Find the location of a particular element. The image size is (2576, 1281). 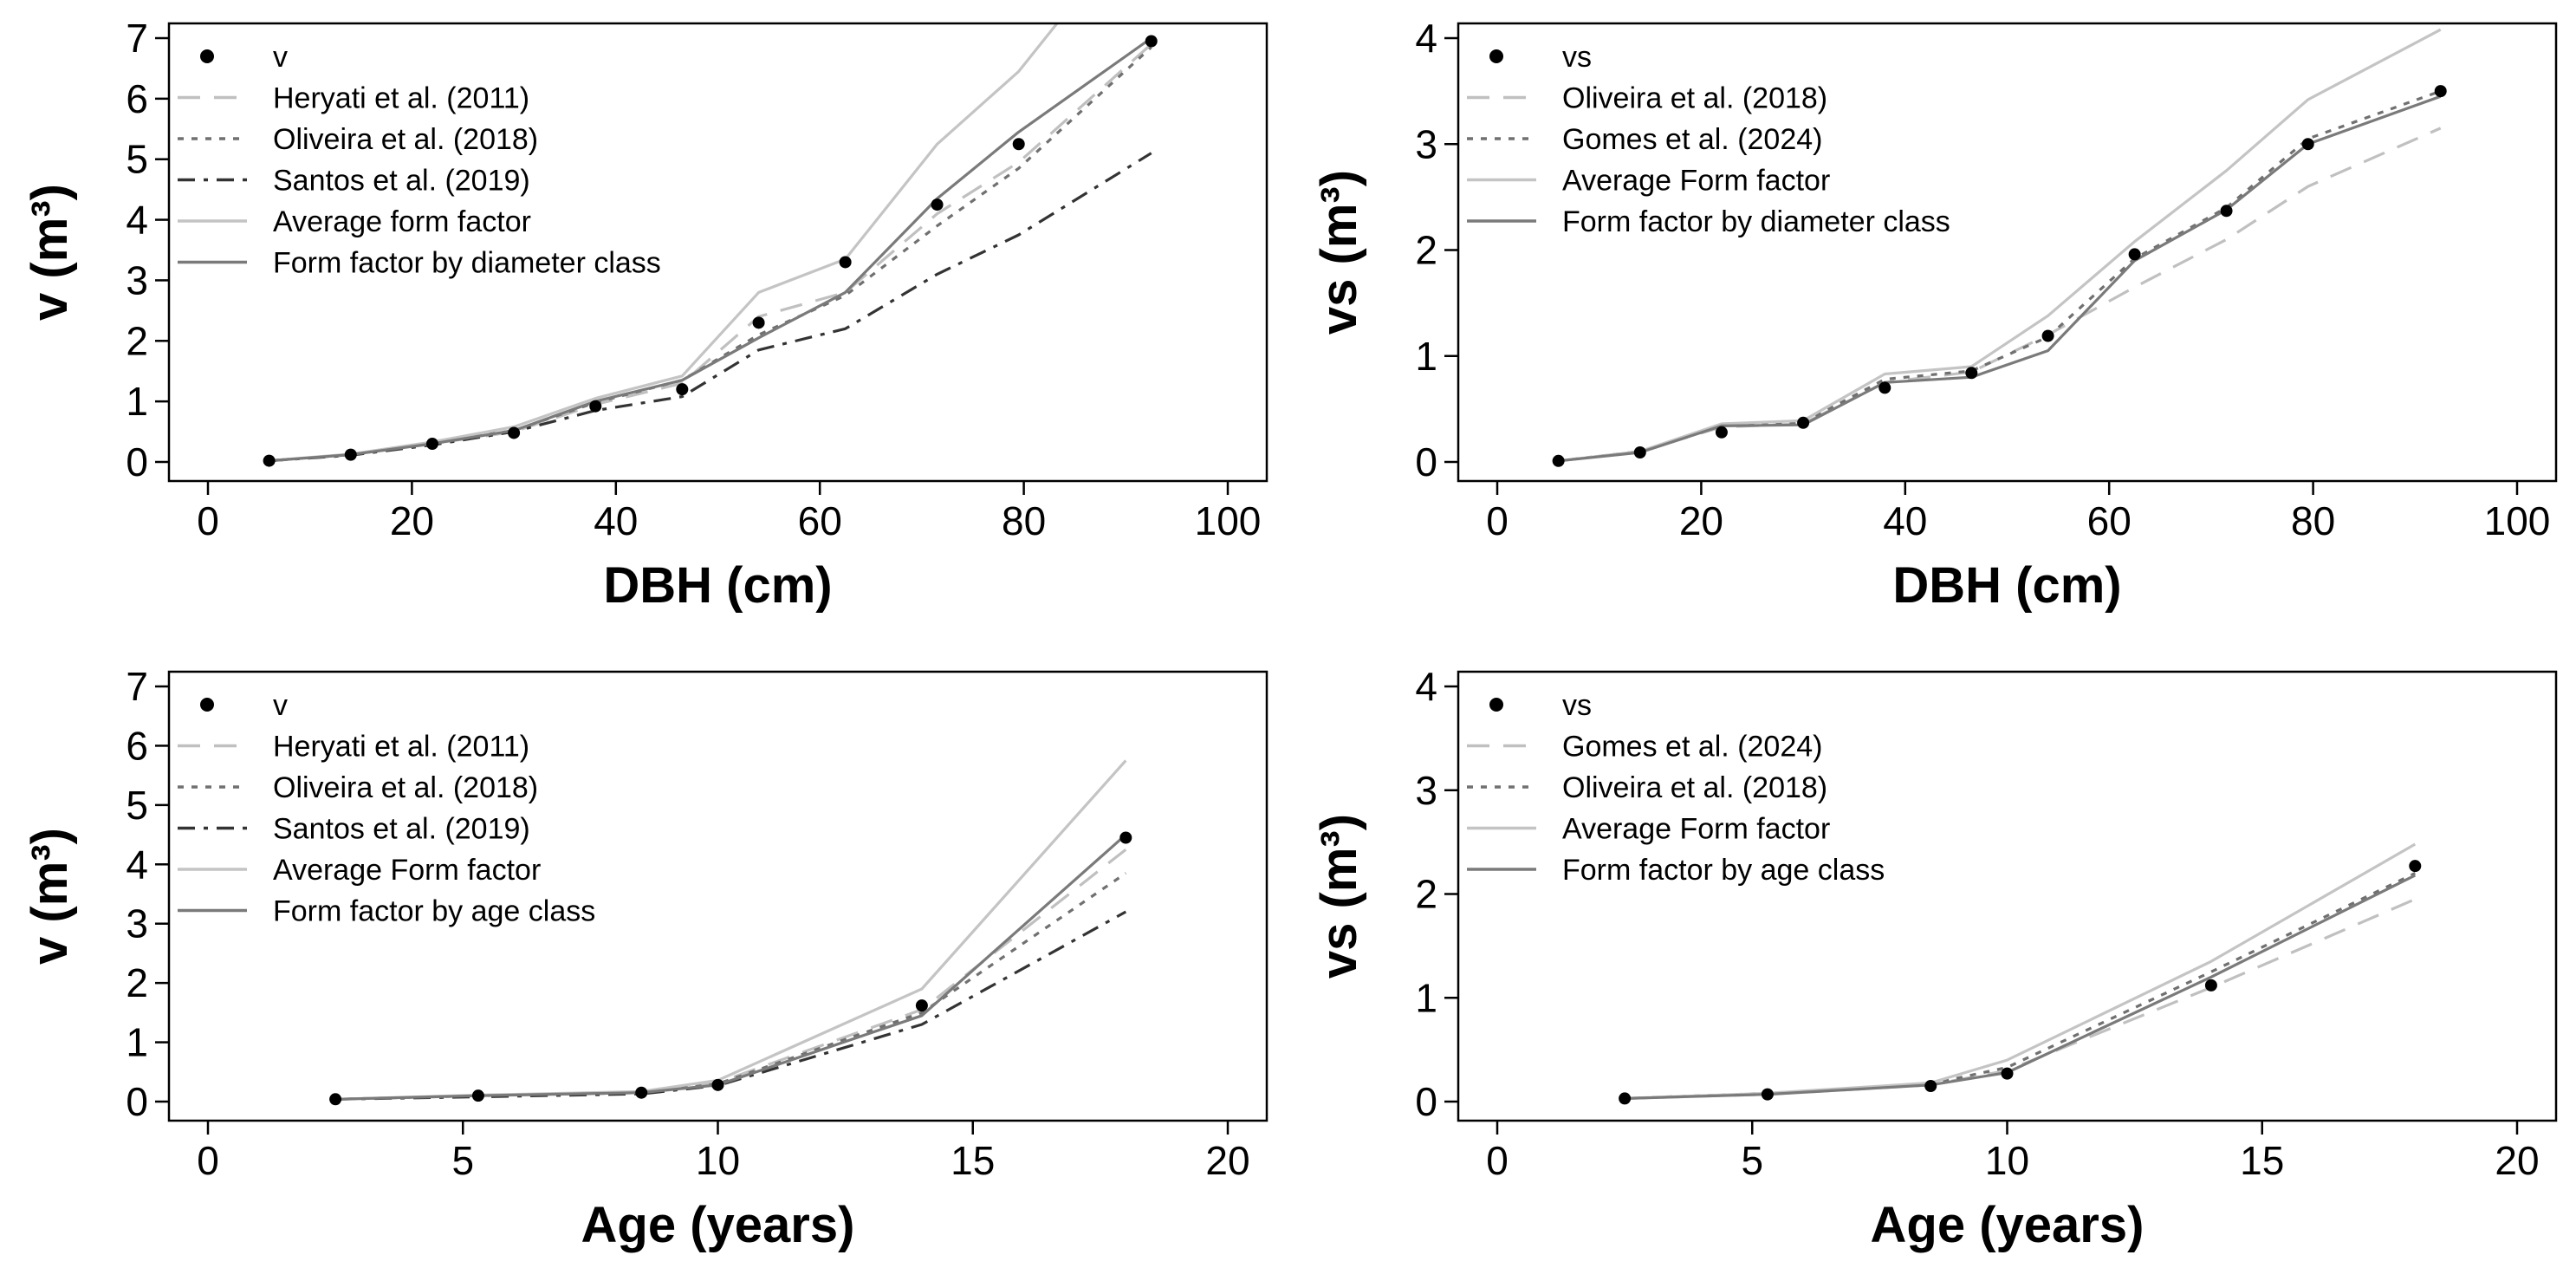

x-tick-label: 15 is located at coordinates (2262, 1160).